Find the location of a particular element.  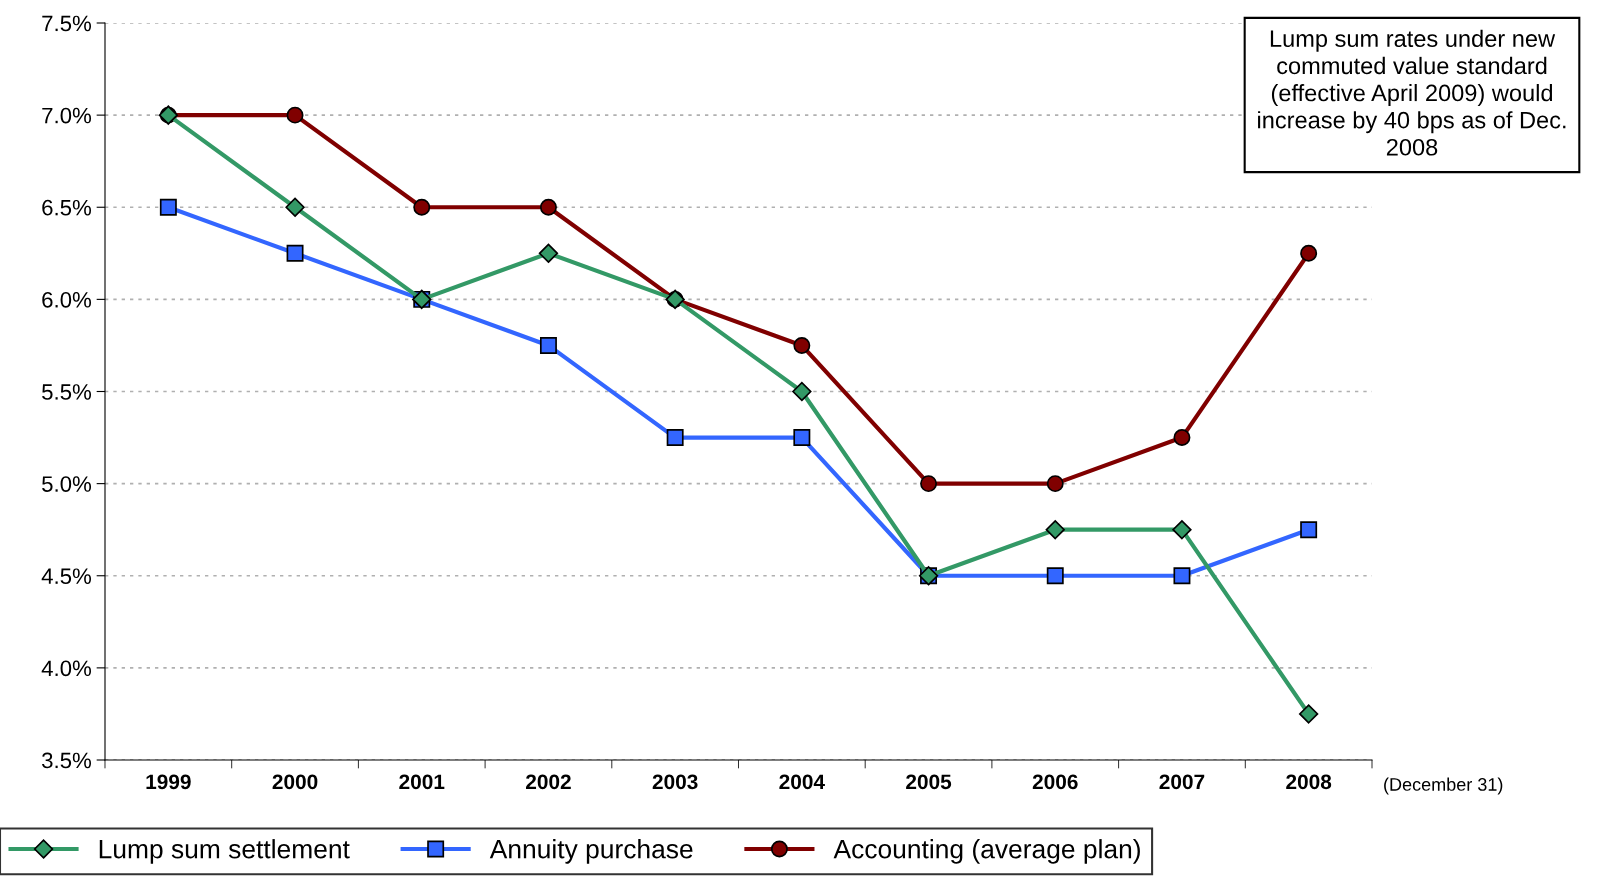

y-tick-label: 6.0% is located at coordinates (67, 299).